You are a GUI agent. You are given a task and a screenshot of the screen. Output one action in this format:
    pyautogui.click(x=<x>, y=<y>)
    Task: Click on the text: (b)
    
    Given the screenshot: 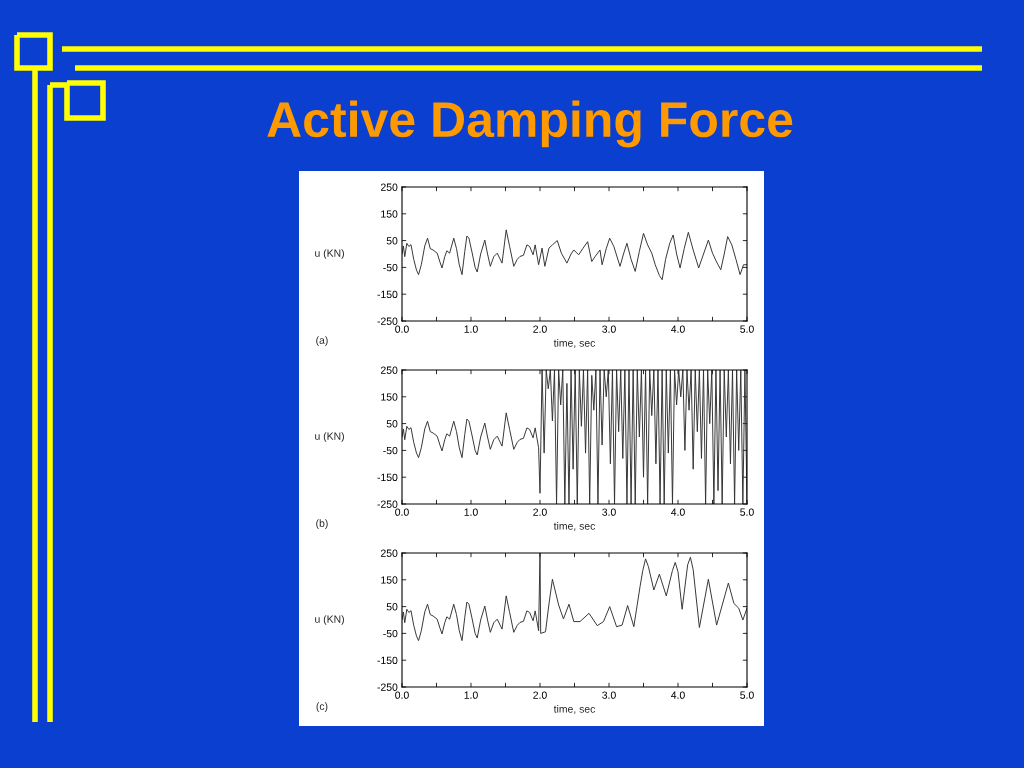 What is the action you would take?
    pyautogui.click(x=322, y=524)
    